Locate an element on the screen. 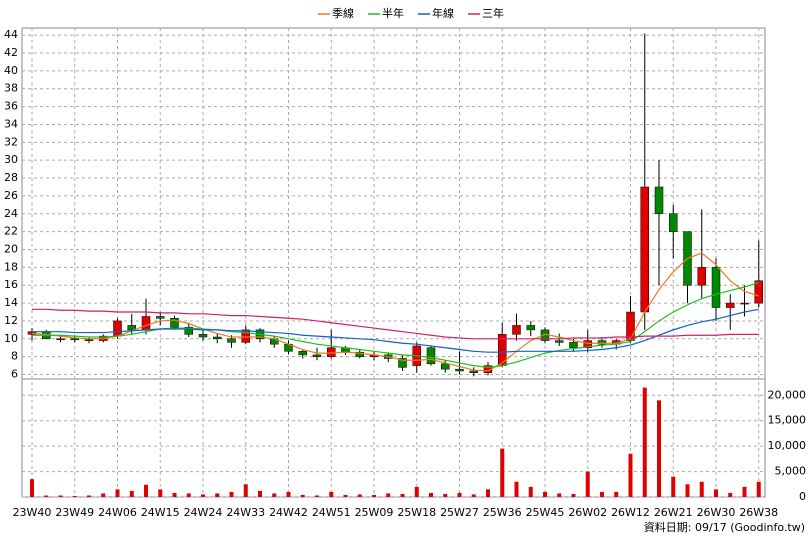 The image size is (808, 544). x-tick-label: 26W02 is located at coordinates (587, 512).